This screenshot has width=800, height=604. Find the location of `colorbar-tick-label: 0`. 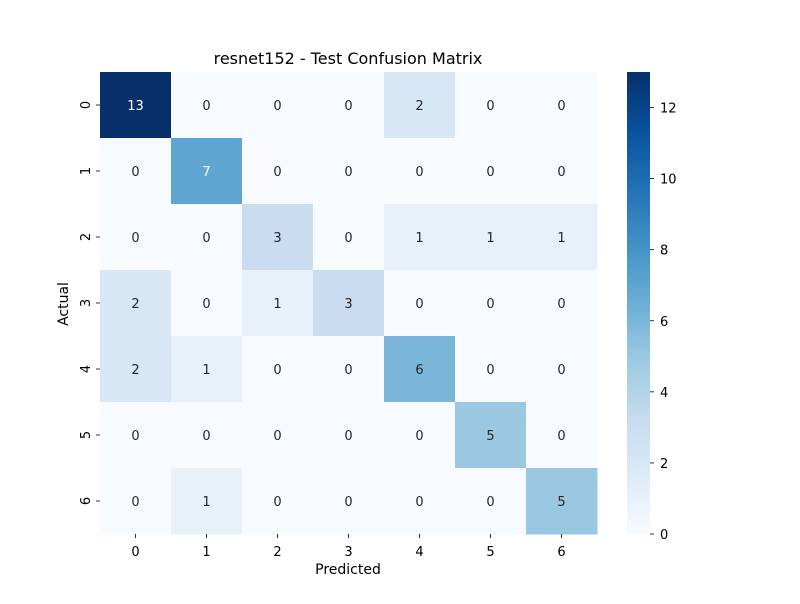

colorbar-tick-label: 0 is located at coordinates (664, 535).